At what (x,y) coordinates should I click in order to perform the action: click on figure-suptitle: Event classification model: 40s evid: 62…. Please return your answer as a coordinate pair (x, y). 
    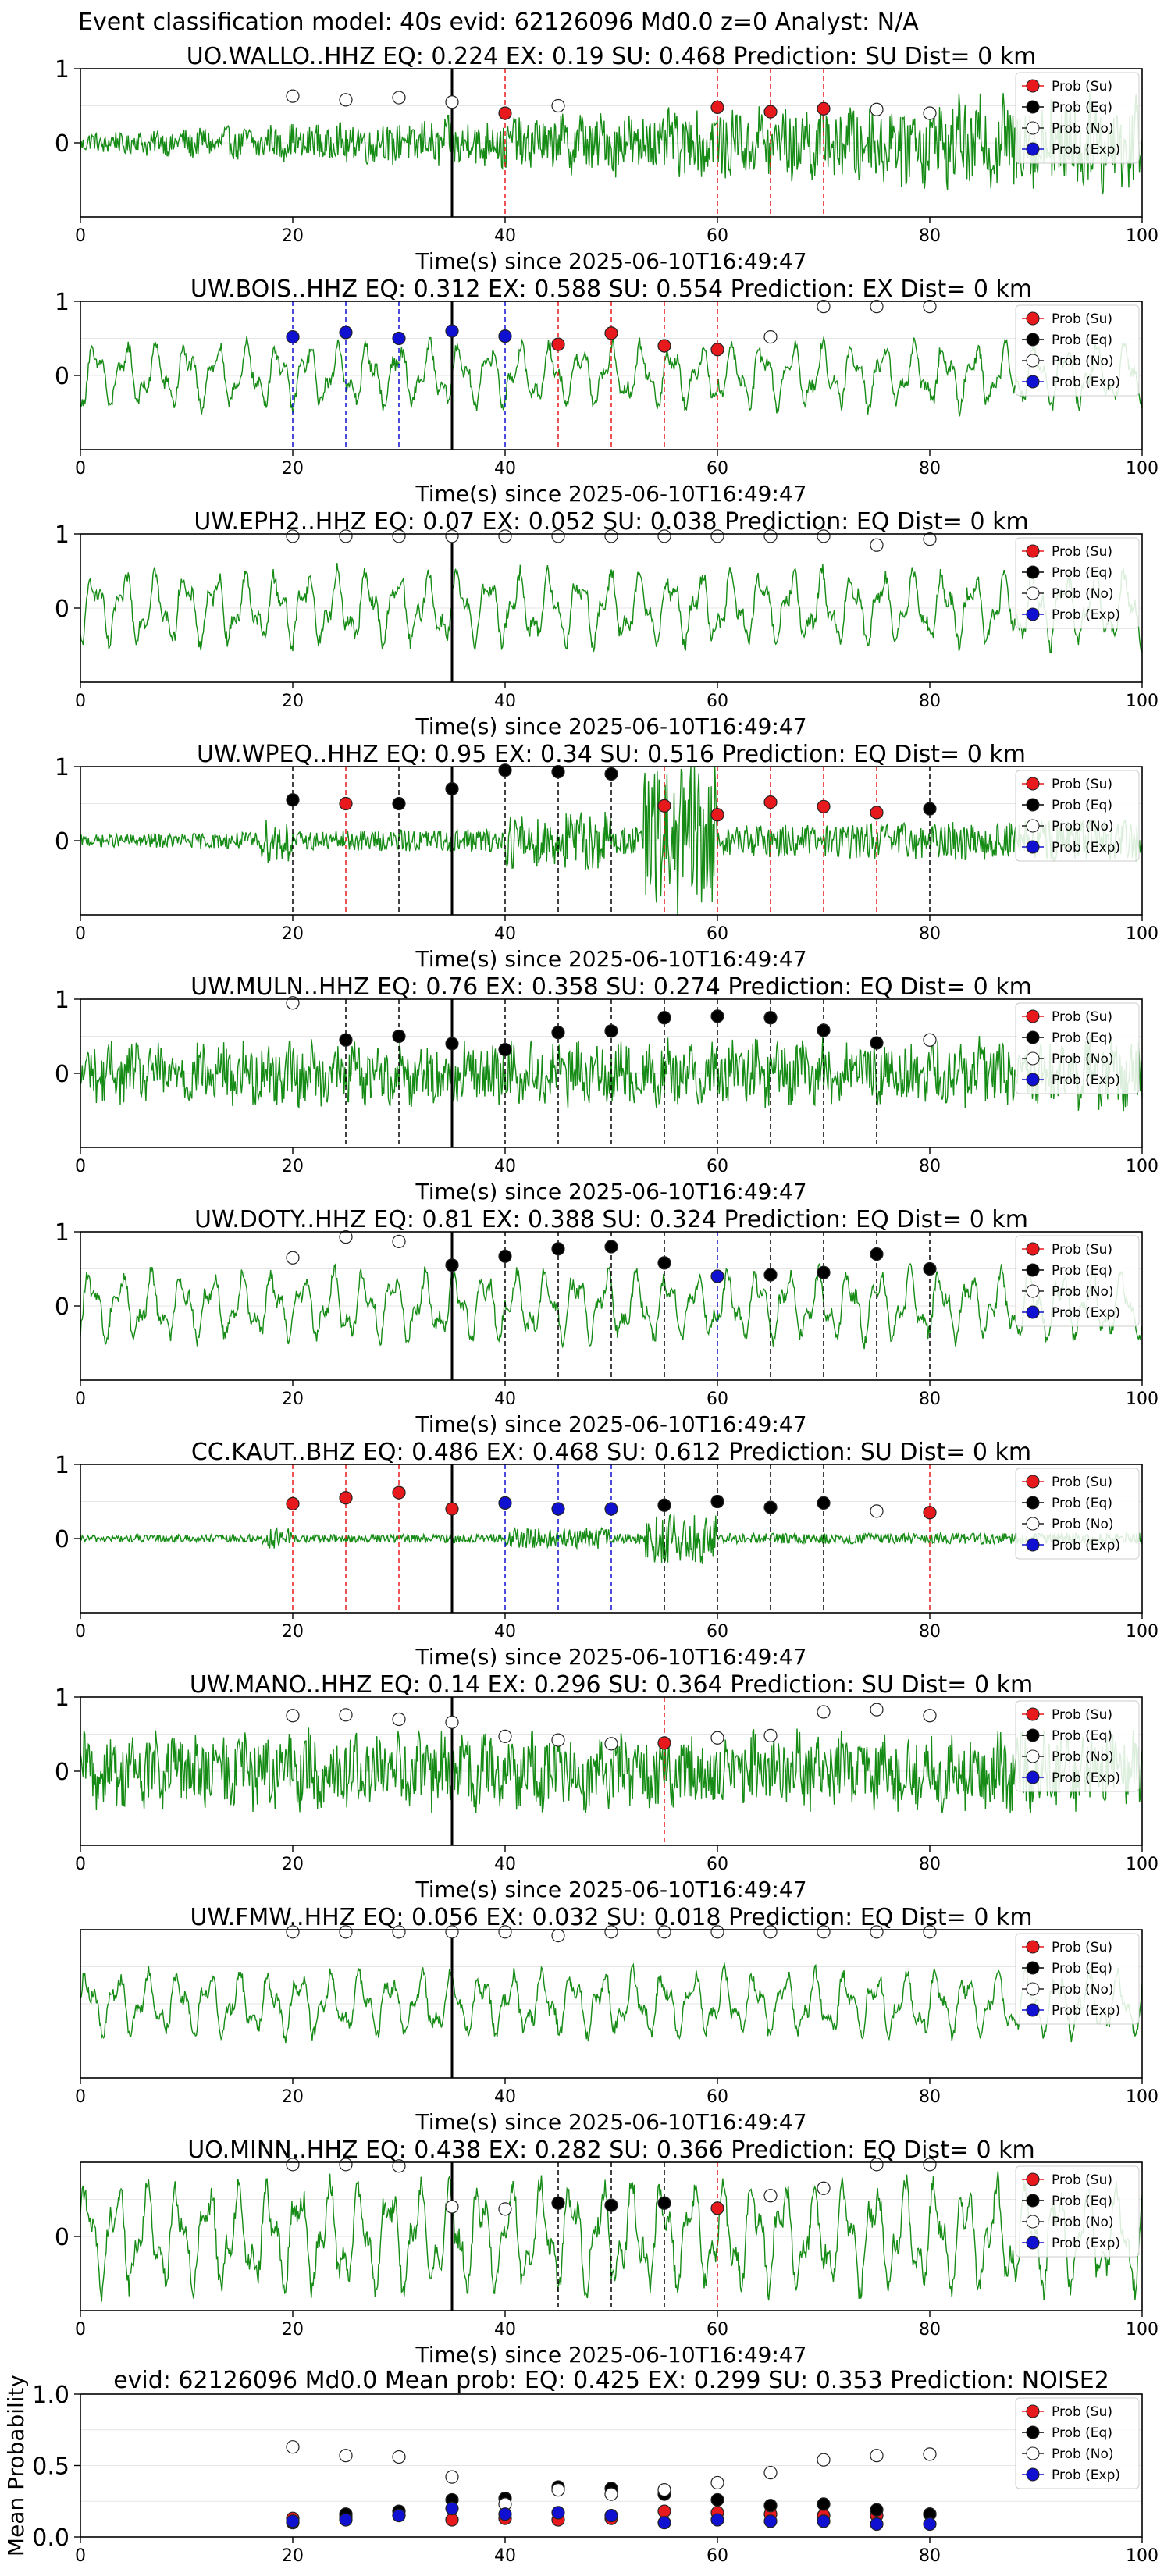
    Looking at the image, I should click on (498, 22).